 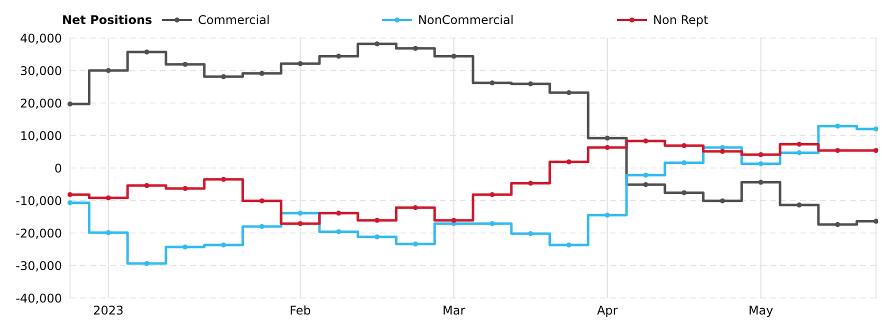 What do you see at coordinates (607, 311) in the screenshot?
I see `x-tick-label: Apr` at bounding box center [607, 311].